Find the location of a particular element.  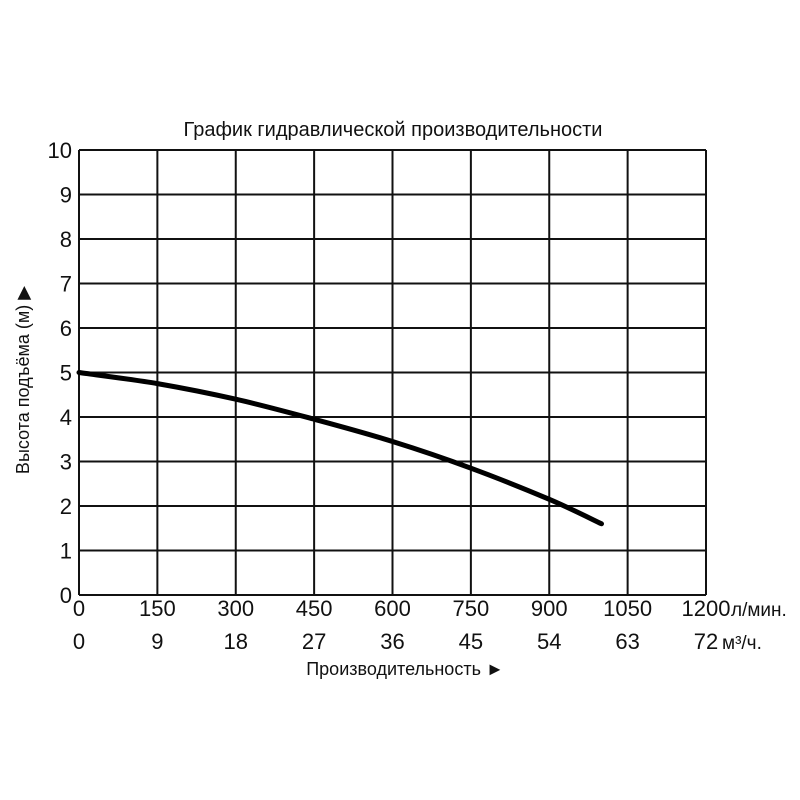

y-tick-label: 8 is located at coordinates (66, 239).